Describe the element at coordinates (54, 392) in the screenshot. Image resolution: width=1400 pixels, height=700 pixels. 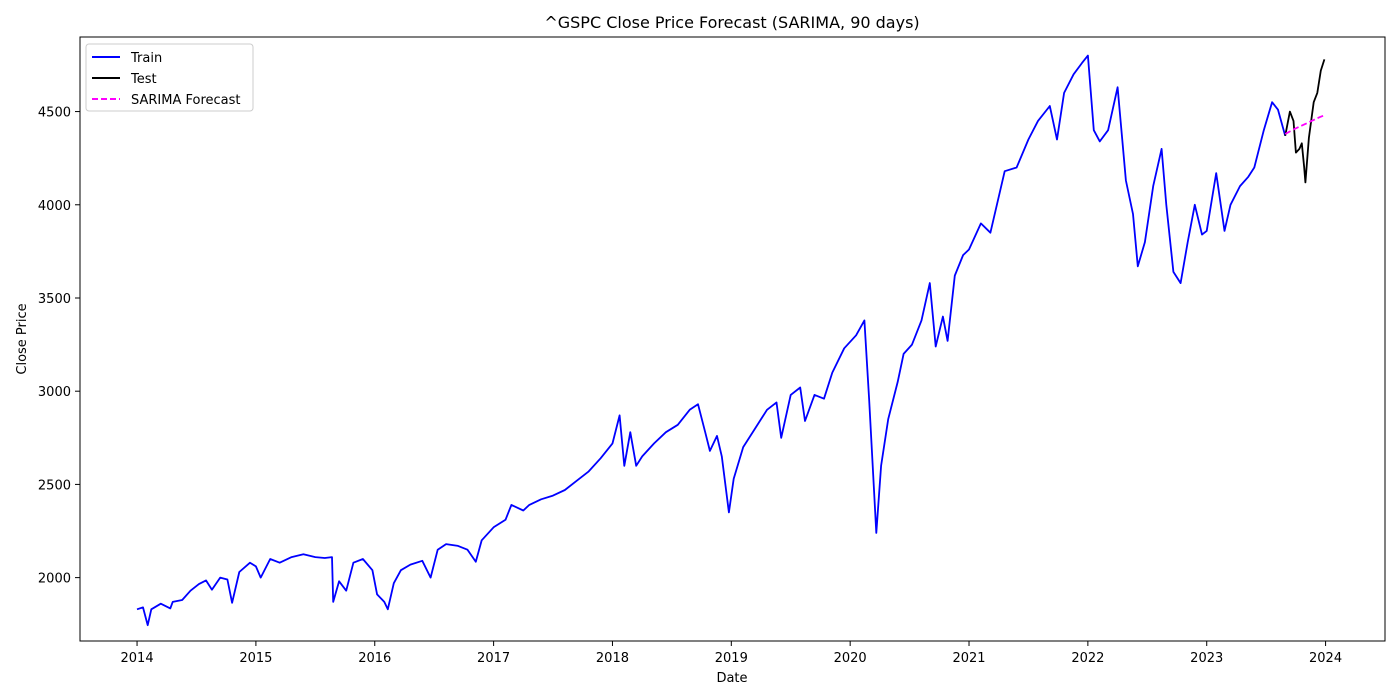
I see `y-tick-label: 3000` at that location.